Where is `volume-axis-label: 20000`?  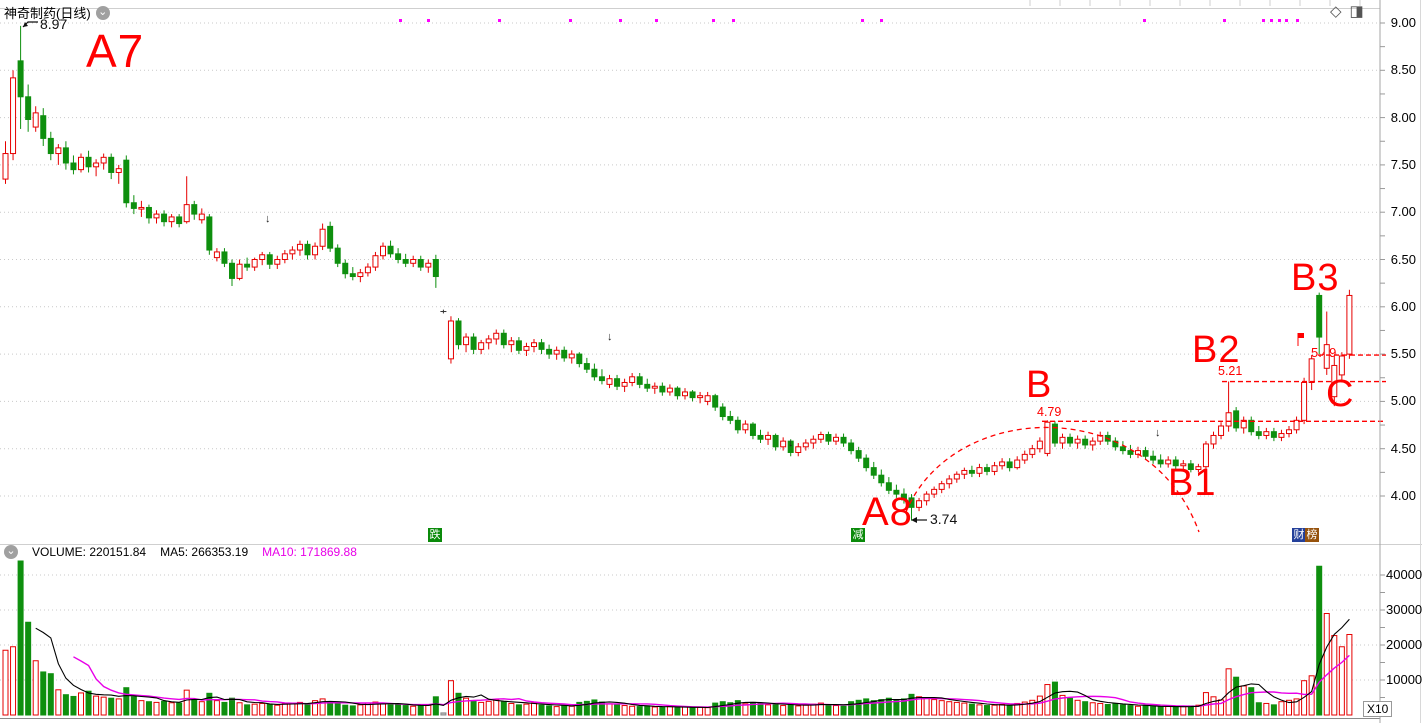 volume-axis-label: 20000 is located at coordinates (1404, 644).